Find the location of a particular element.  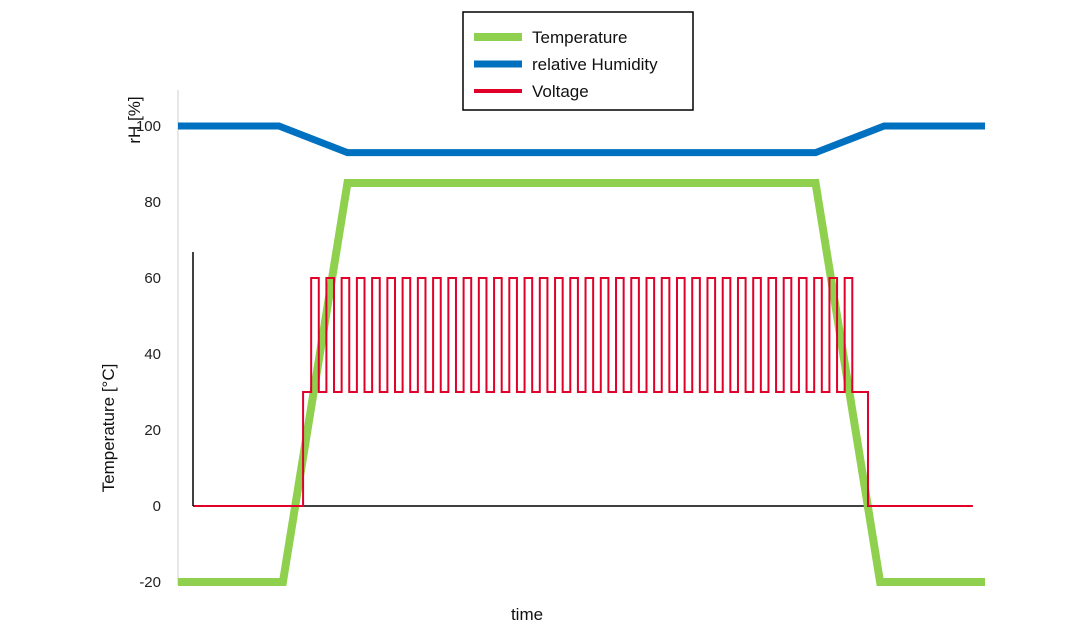

y-tick-label: -20 is located at coordinates (150, 582).